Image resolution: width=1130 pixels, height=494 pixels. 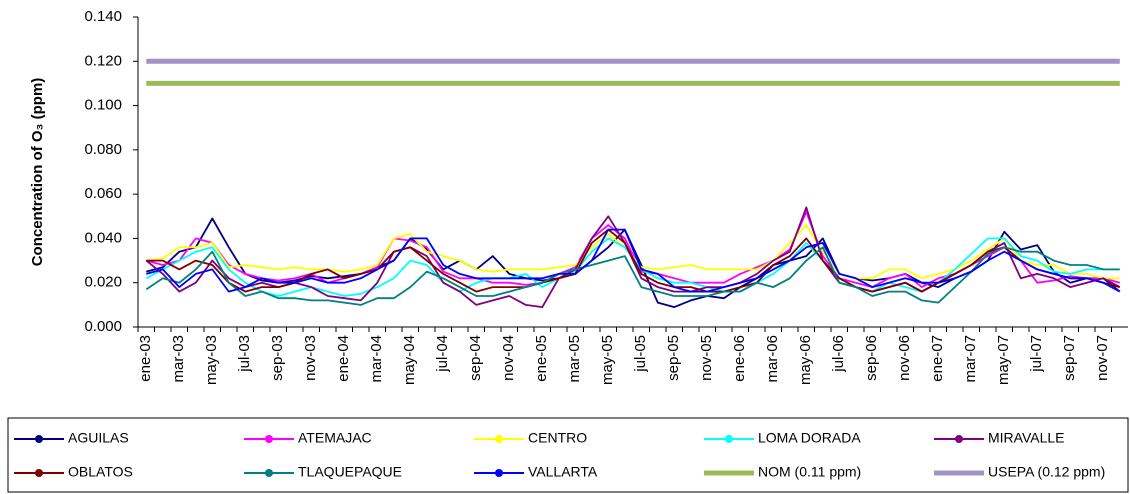 I want to click on y-tick-label: 0.060, so click(x=103, y=193).